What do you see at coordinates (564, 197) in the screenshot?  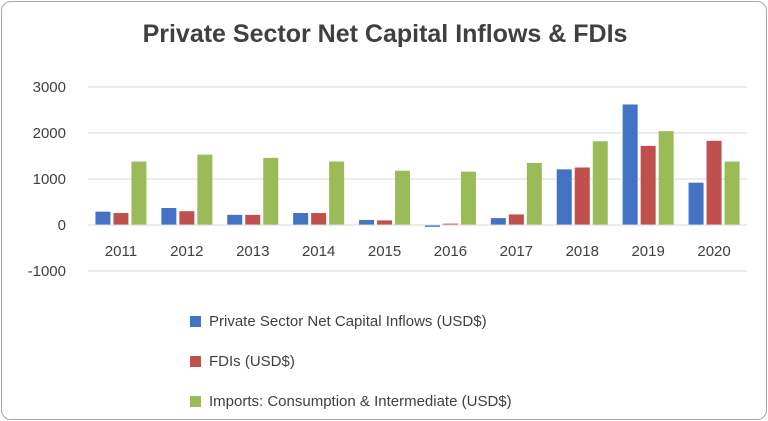 I see `bar-private-sector-2018` at bounding box center [564, 197].